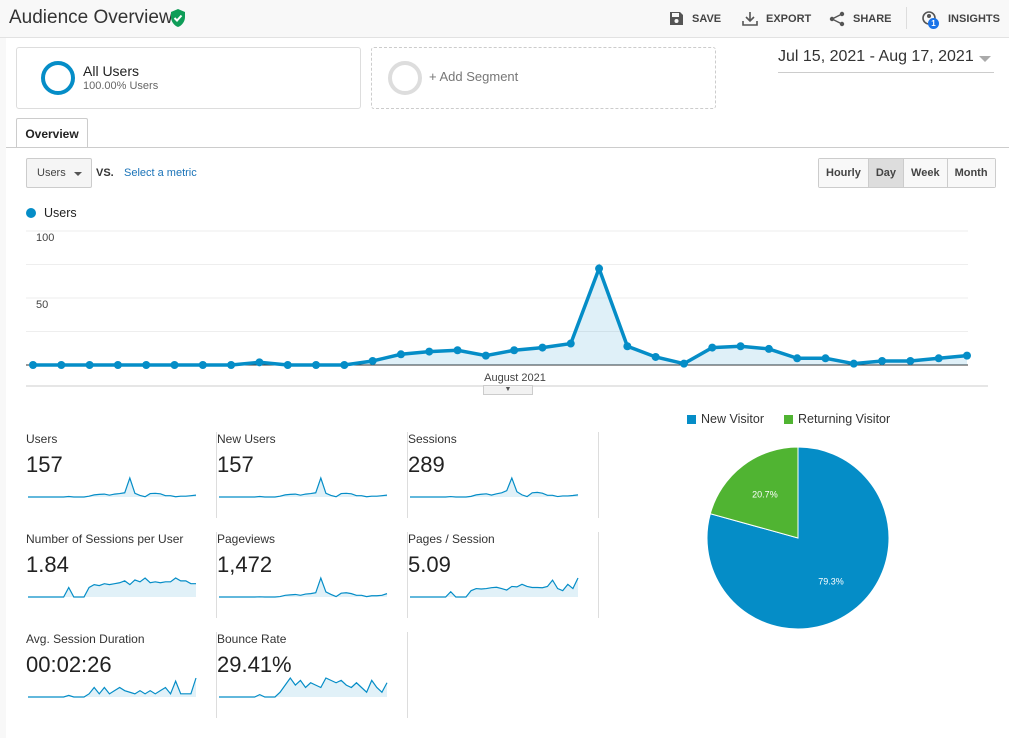 Image resolution: width=1009 pixels, height=738 pixels. I want to click on metric-value: 1.84, so click(47, 564).